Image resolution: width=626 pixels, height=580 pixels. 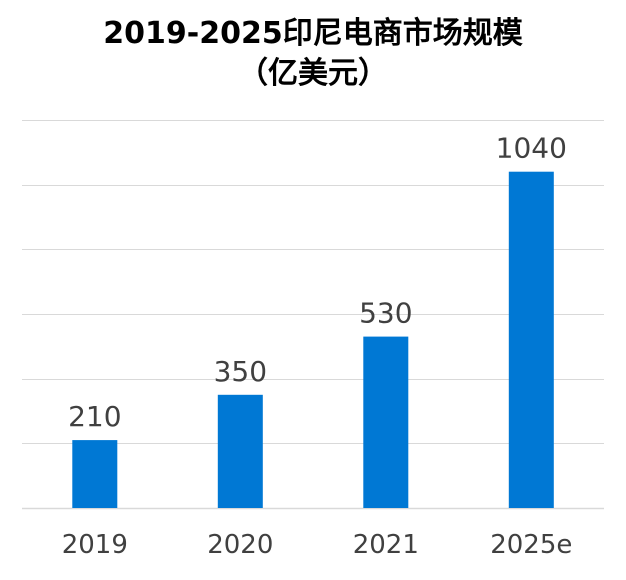 I want to click on x-tick-label-2021: 2021, so click(x=386, y=545).